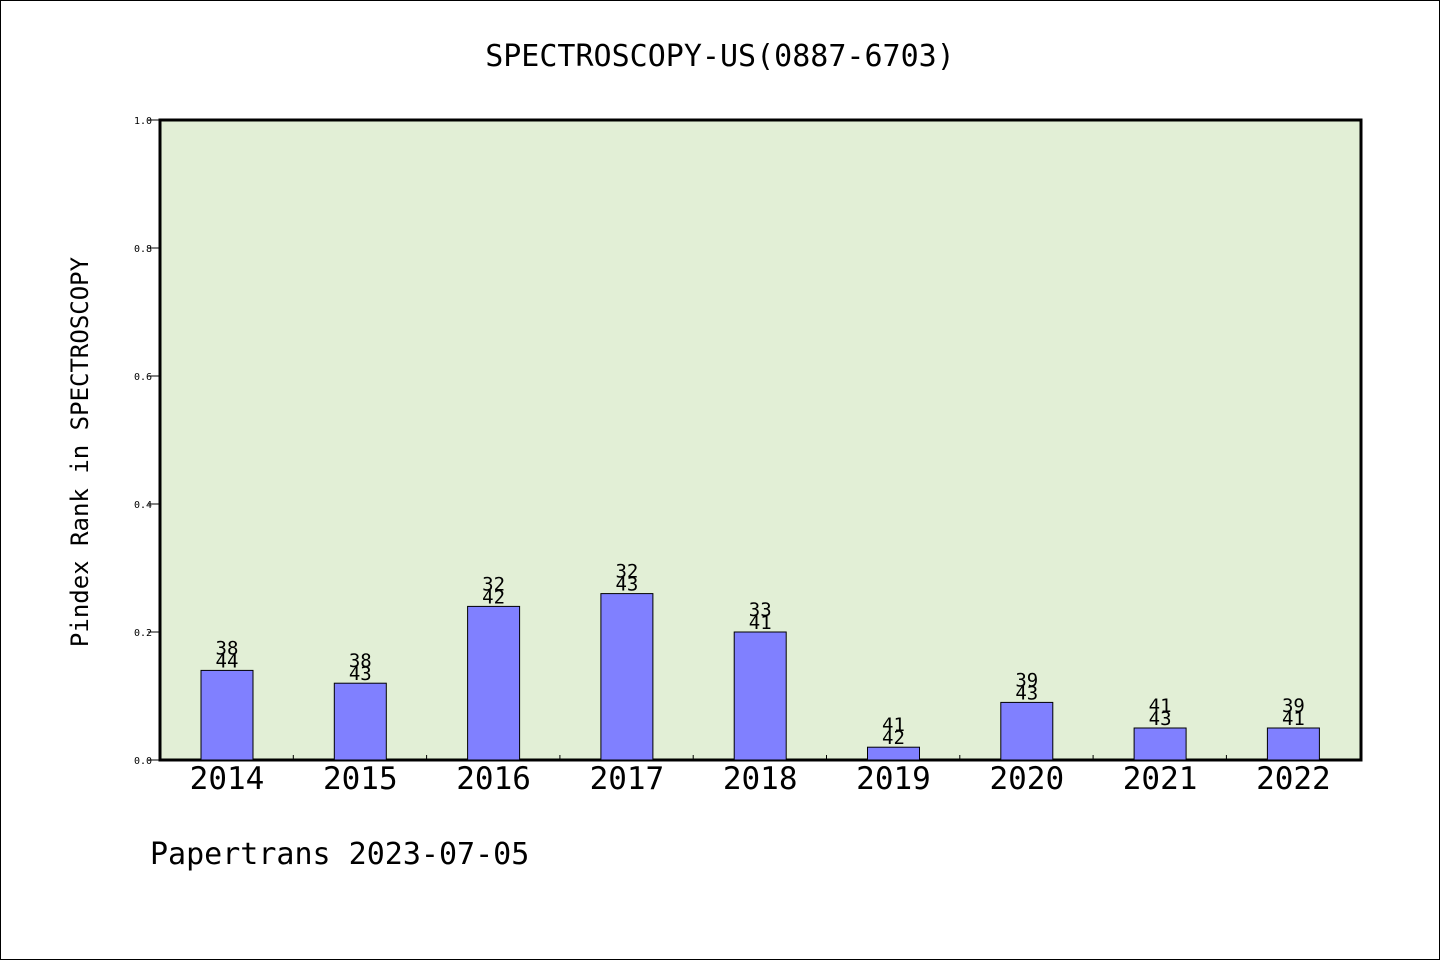  I want to click on y-tick-label: 0.4, so click(143, 505).